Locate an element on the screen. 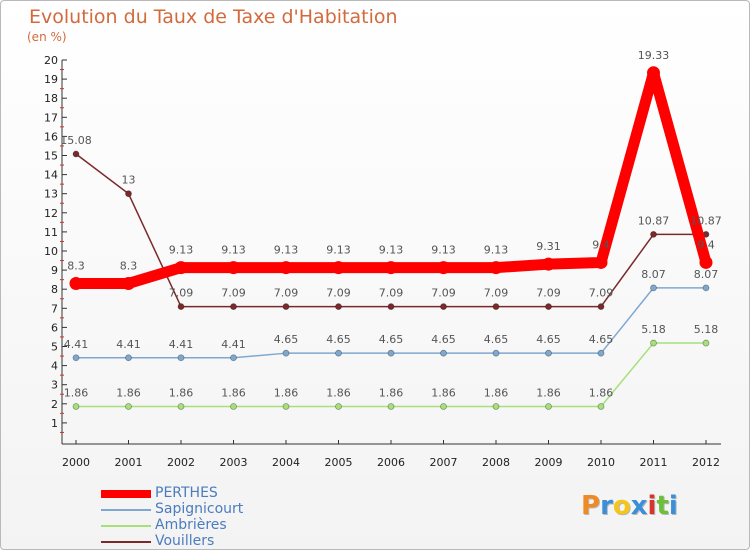  logo-letter: o is located at coordinates (621, 506).